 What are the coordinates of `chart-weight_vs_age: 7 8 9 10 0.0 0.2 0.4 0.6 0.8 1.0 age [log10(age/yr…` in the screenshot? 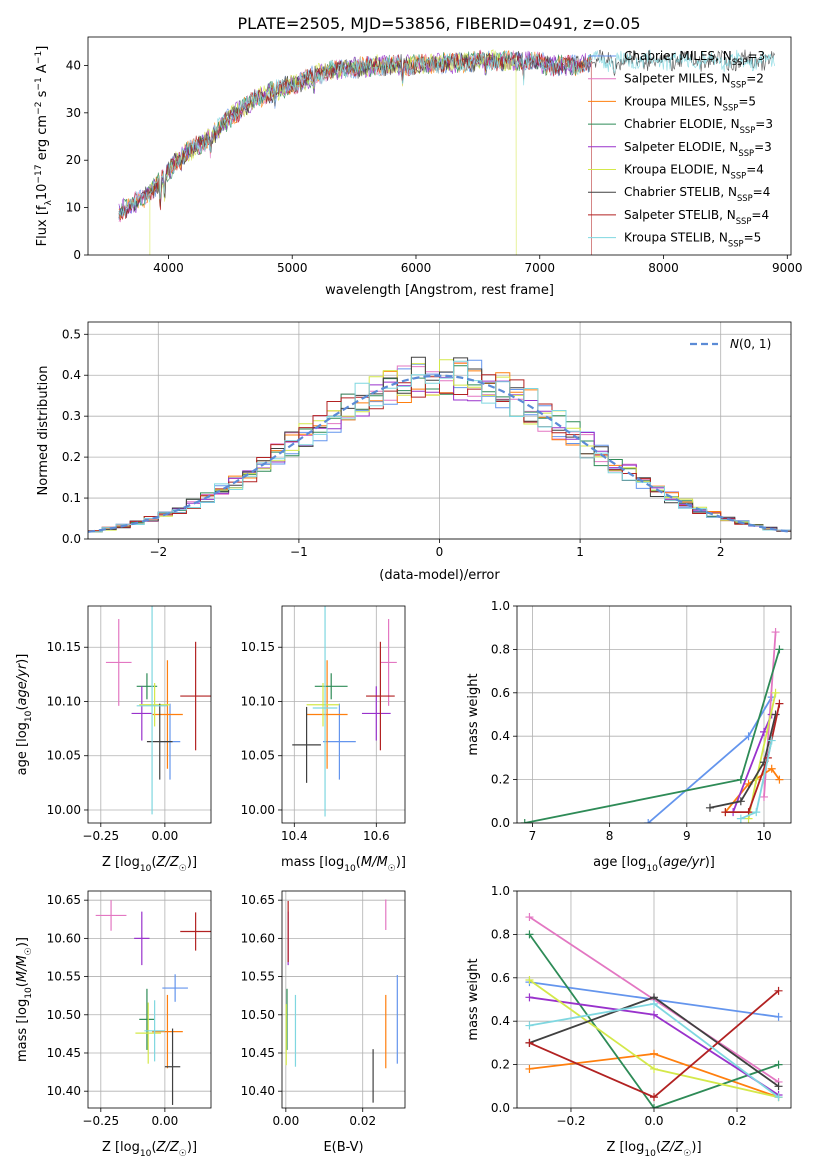 It's located at (629, 736).